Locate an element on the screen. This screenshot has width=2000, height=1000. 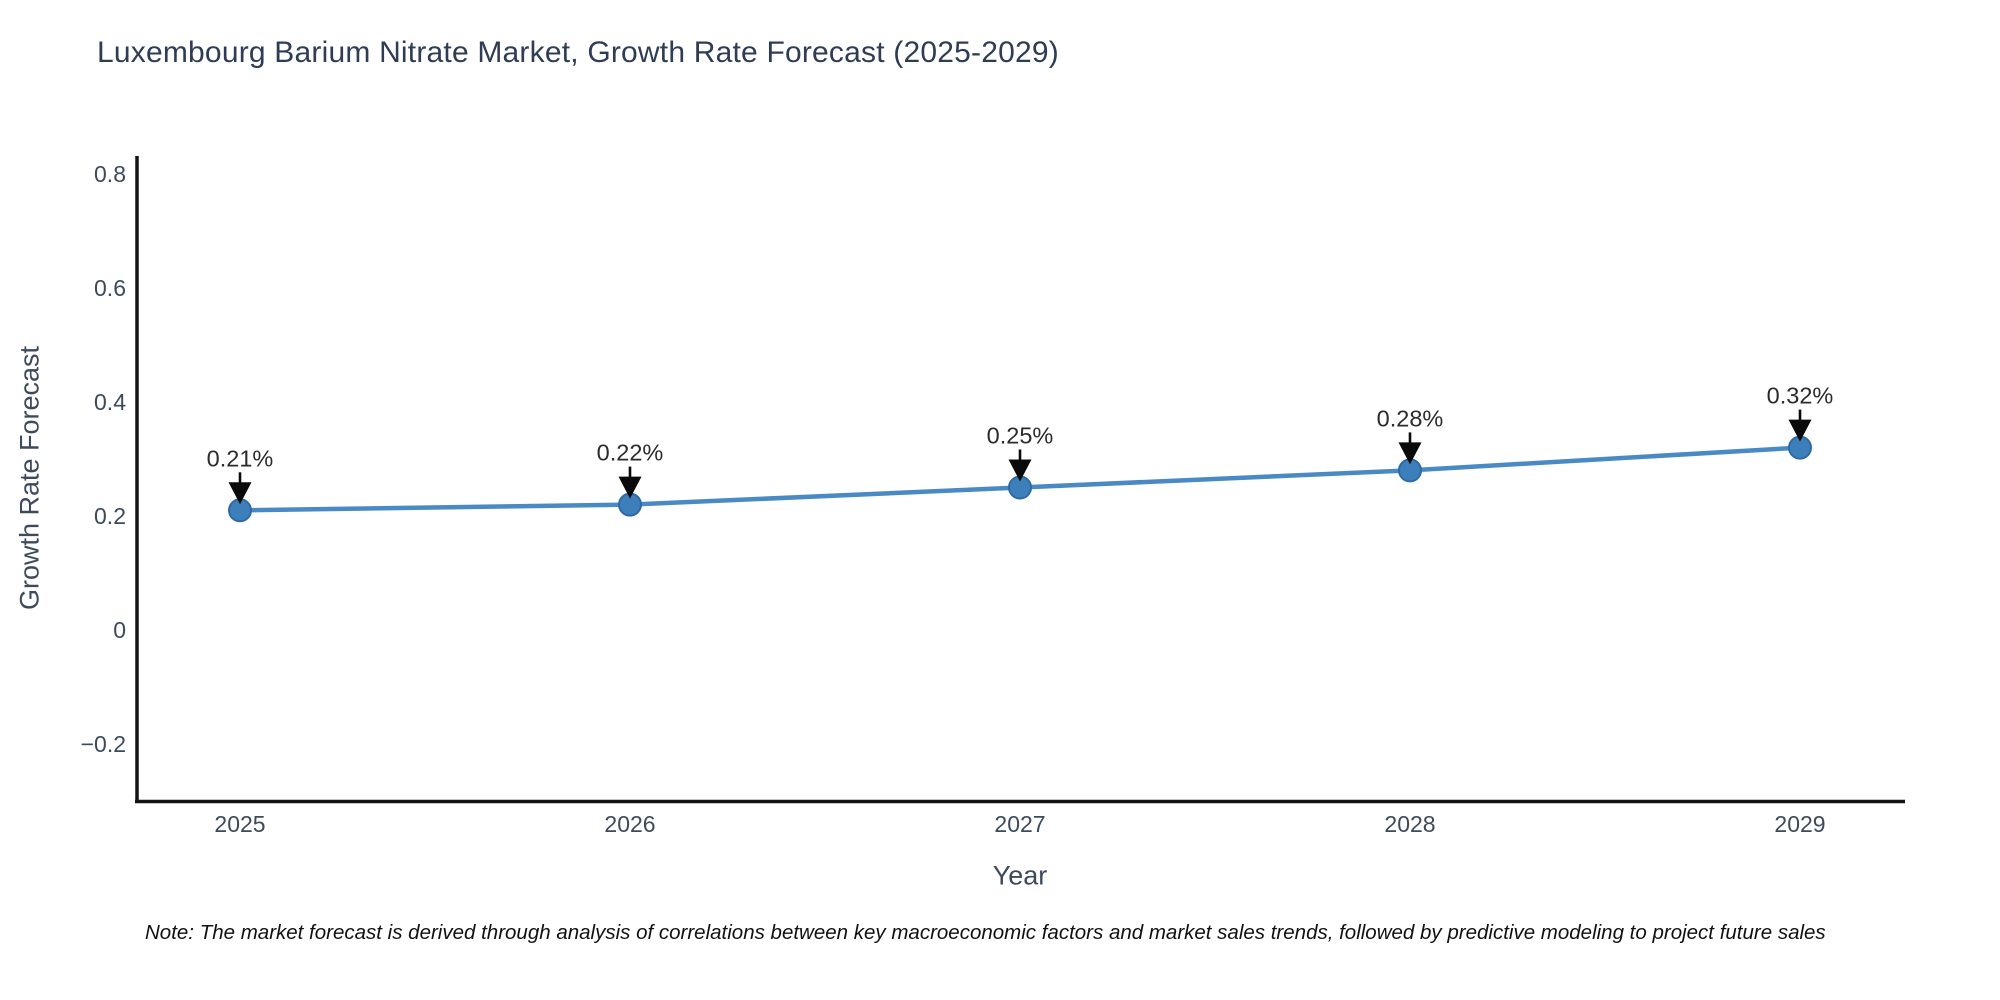
x-tick-label: 2028 is located at coordinates (1409, 824).